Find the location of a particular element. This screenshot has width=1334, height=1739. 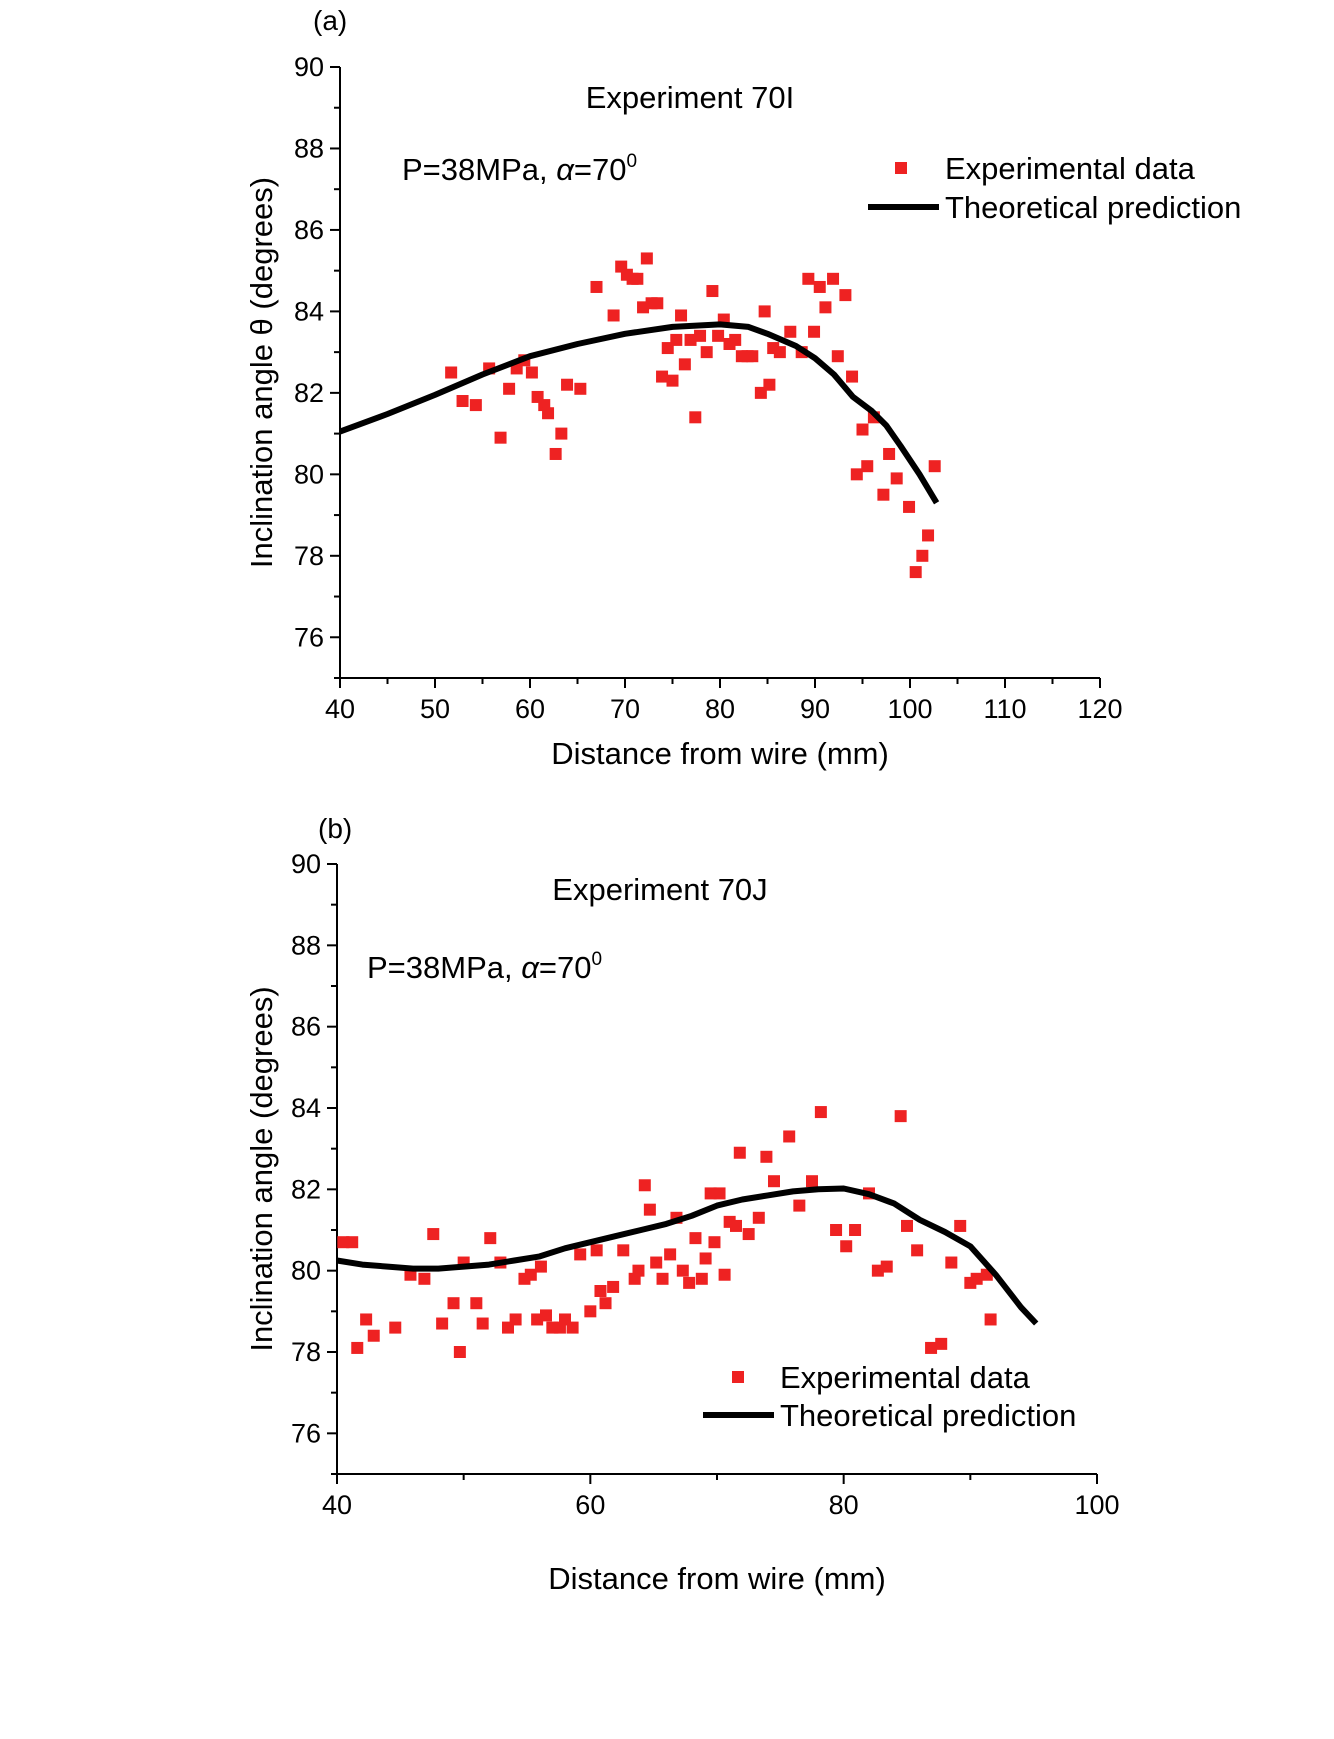

experiment-annotation: Experiment 70I is located at coordinates (690, 97).